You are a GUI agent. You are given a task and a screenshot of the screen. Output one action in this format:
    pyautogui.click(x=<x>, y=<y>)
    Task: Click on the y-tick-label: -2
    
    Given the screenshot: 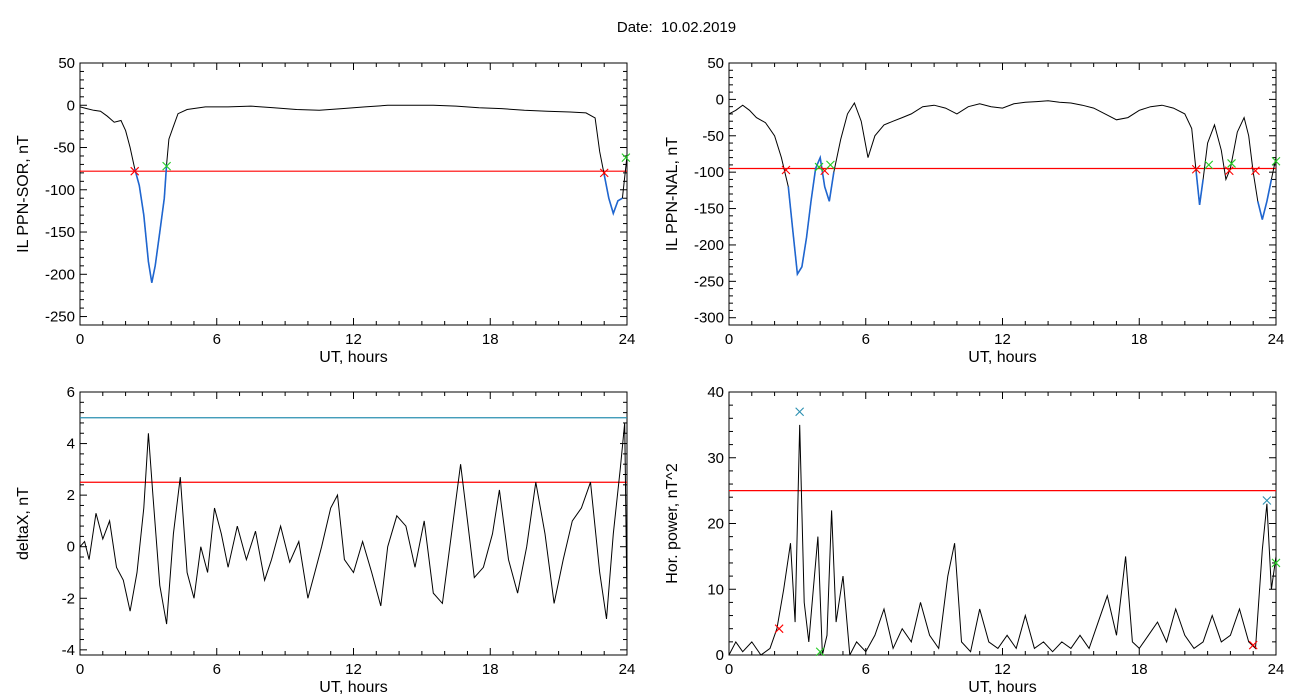 What is the action you would take?
    pyautogui.click(x=68, y=598)
    